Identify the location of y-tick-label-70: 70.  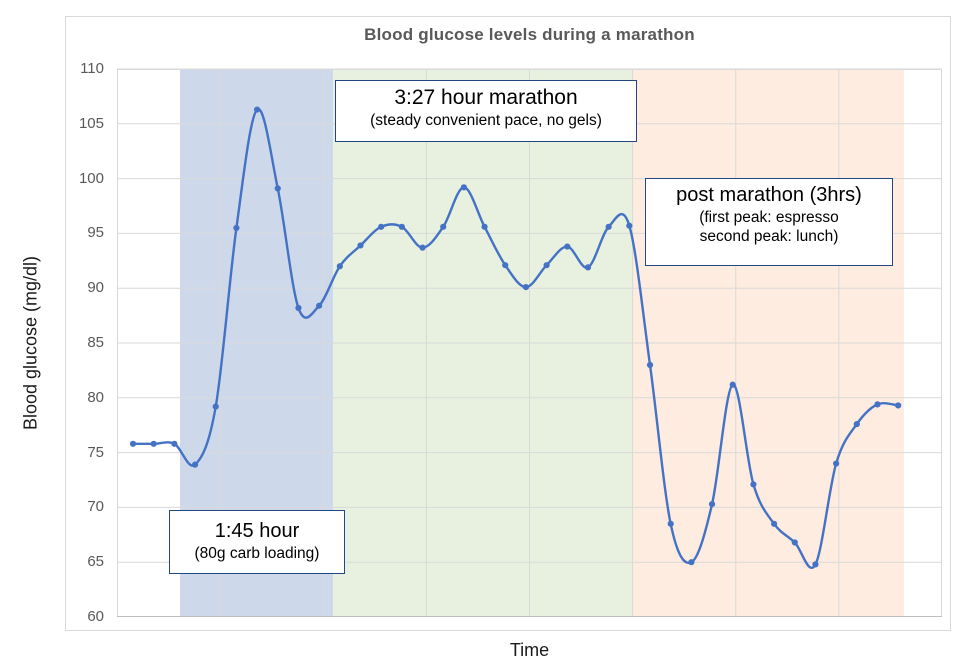
(95, 507).